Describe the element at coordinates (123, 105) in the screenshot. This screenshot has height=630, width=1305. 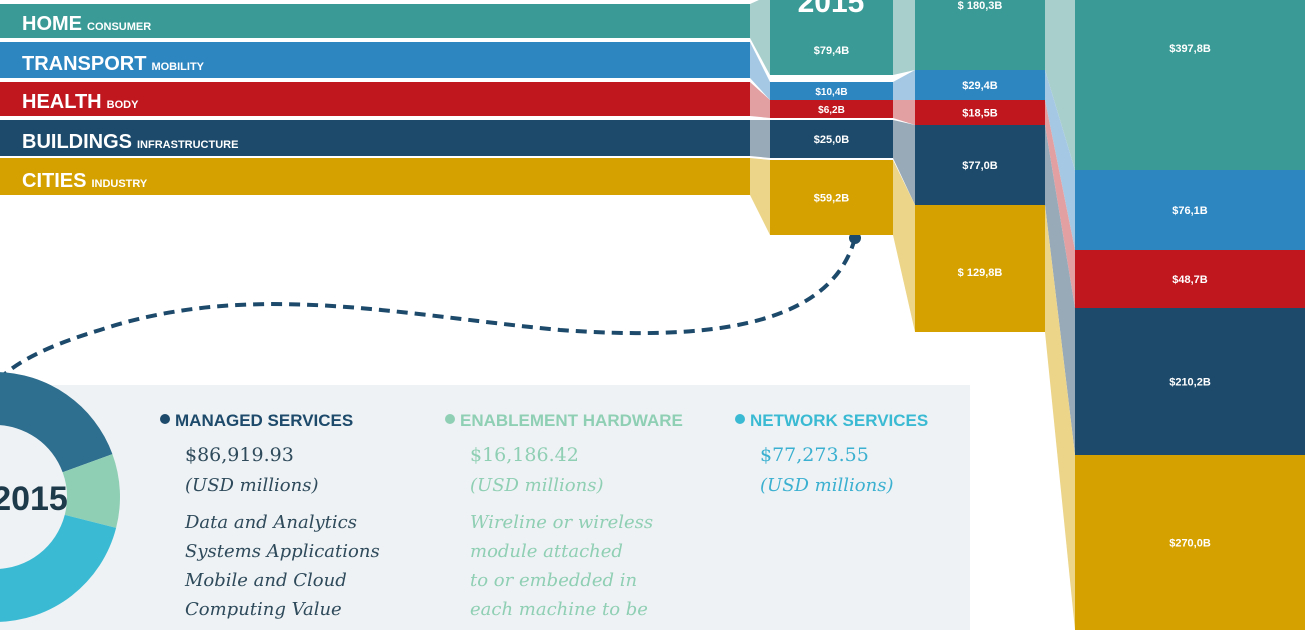
I see `category-sub: BODY` at that location.